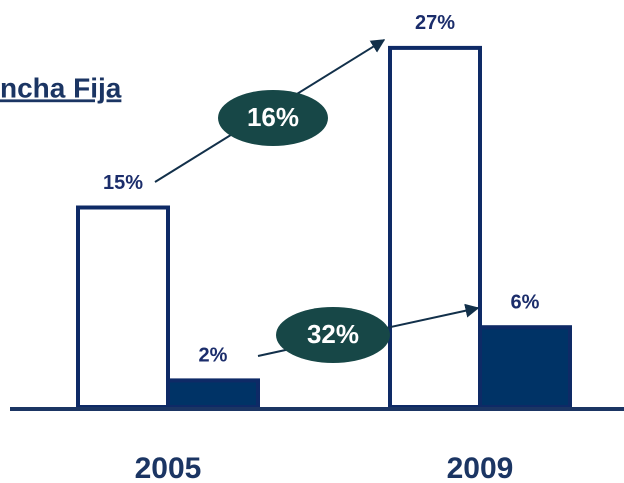 The height and width of the screenshot is (483, 624). Describe the element at coordinates (435, 23) in the screenshot. I see `value-label: 27%` at that location.